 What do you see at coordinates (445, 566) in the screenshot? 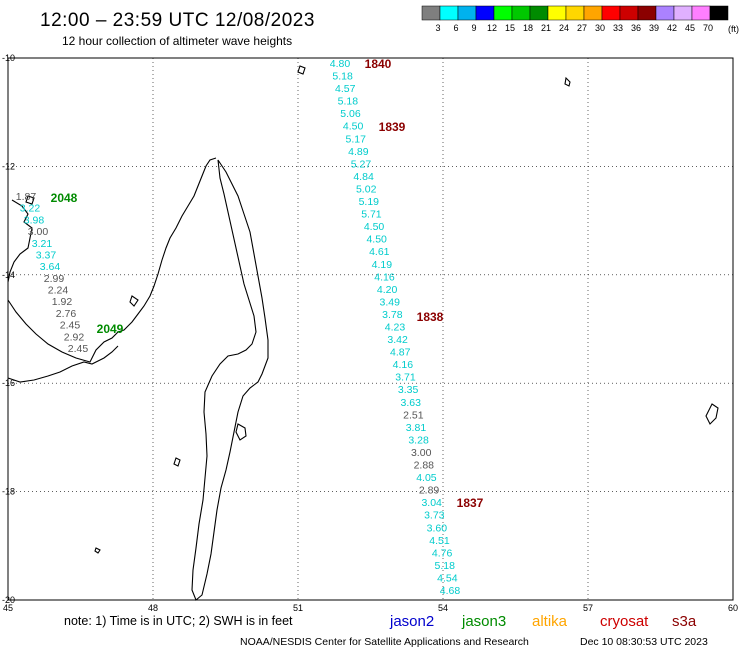
I see `wave-height-label: 5.18` at bounding box center [445, 566].